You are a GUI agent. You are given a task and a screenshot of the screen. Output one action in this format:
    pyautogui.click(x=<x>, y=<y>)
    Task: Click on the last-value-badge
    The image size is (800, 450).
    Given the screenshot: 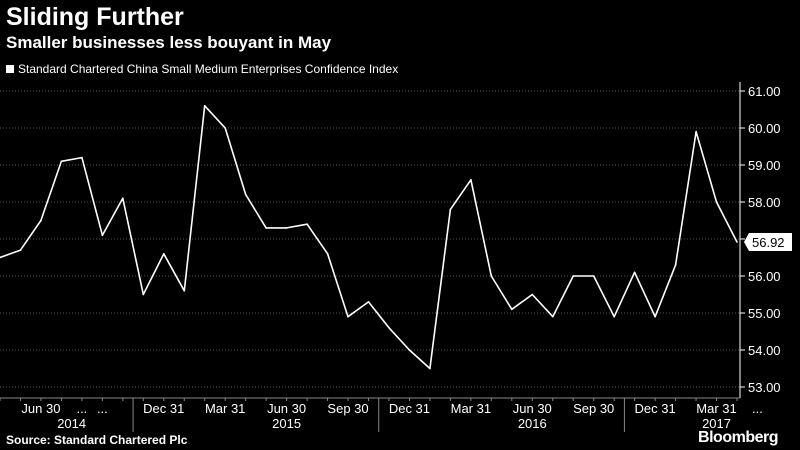 What is the action you would take?
    pyautogui.click(x=768, y=241)
    